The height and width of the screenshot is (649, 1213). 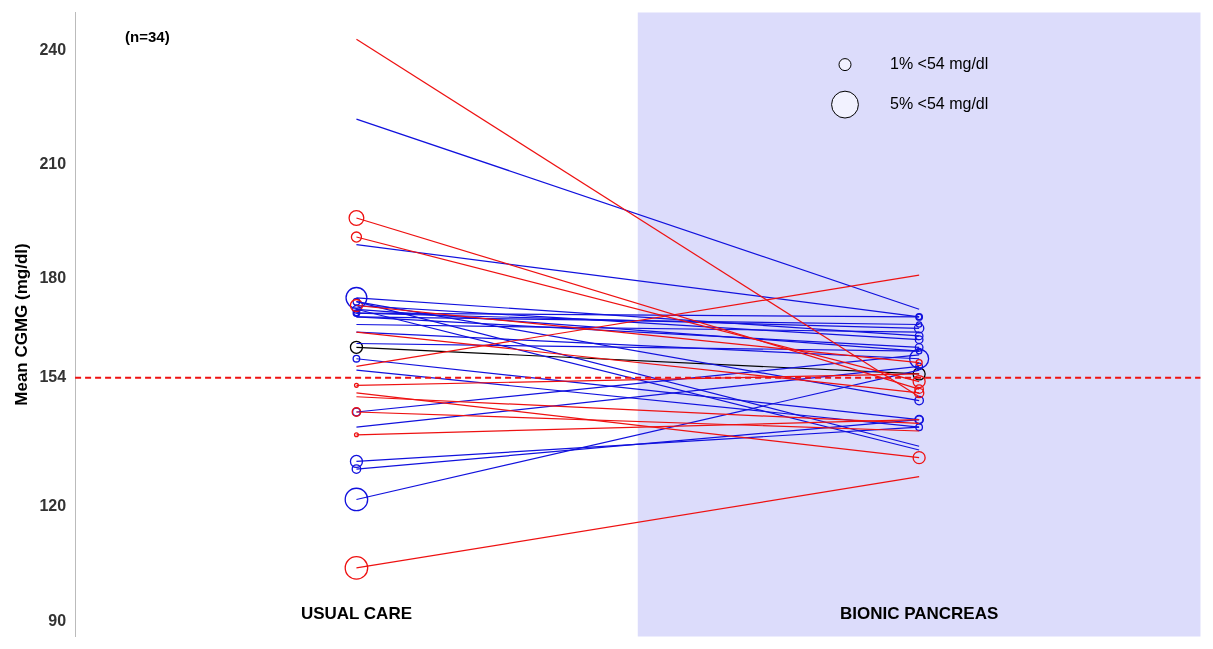 I want to click on y-tick-label: 120, so click(x=53, y=506).